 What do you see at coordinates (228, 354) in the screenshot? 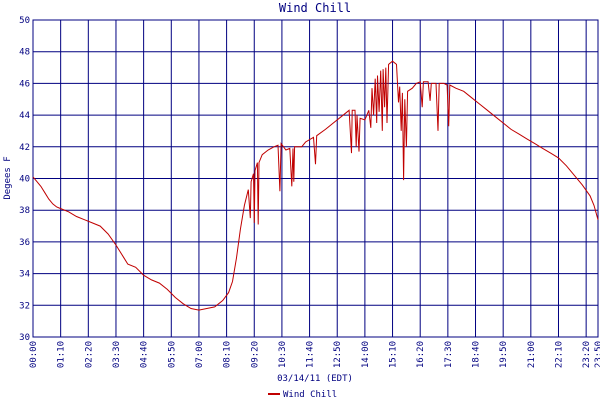
I see `x-tick-label: 08:10` at bounding box center [228, 354].